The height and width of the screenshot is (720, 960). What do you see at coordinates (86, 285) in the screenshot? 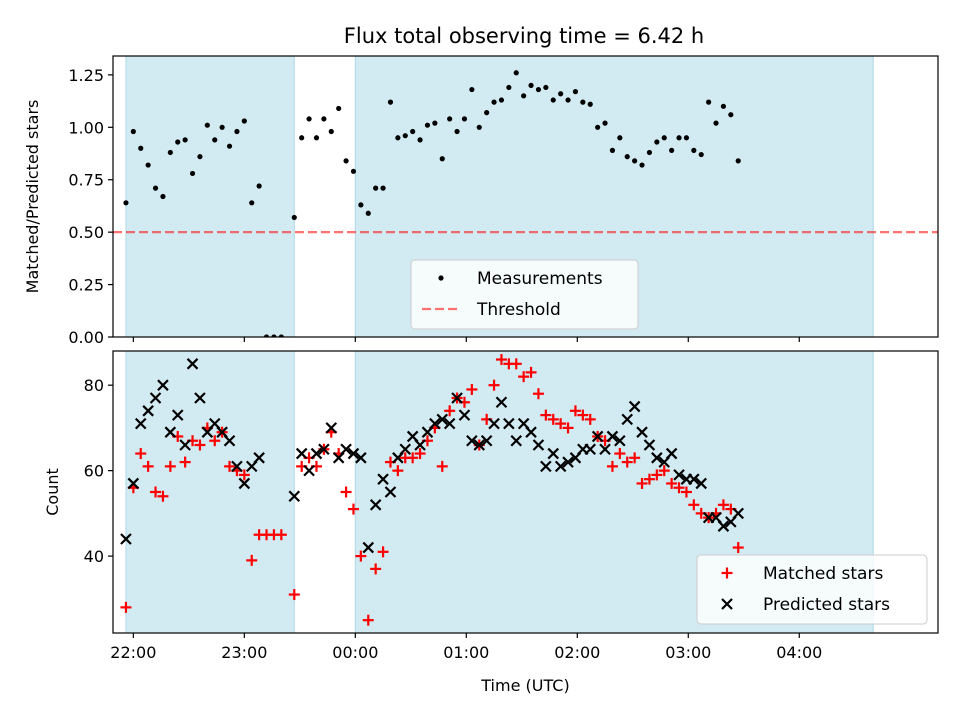
I see `y-tick-label: 0.25` at bounding box center [86, 285].